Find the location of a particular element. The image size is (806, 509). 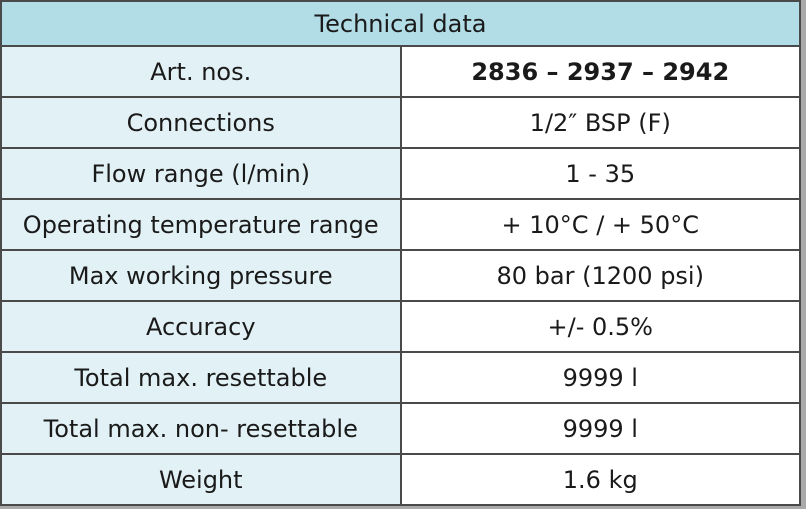

value-cell: + 10°C / + 50°C is located at coordinates (600, 224).